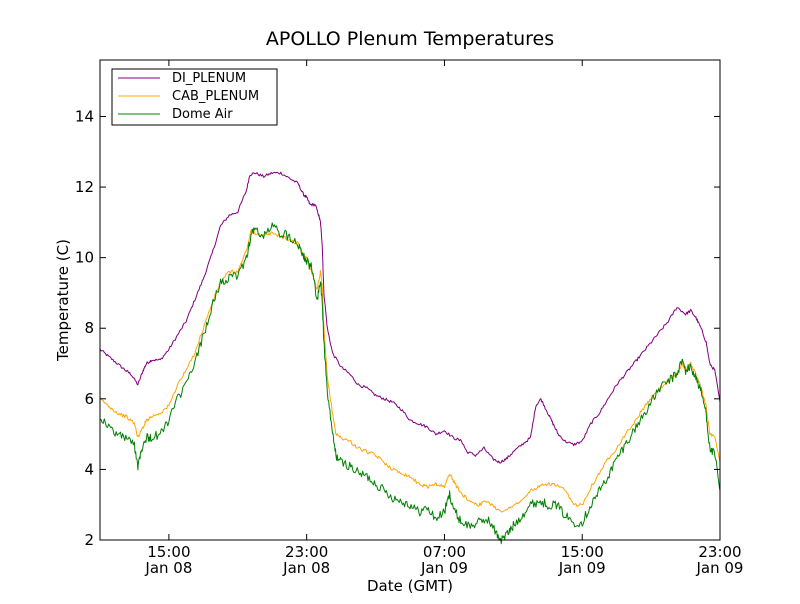  I want to click on y-tick-label: 2, so click(89, 540).